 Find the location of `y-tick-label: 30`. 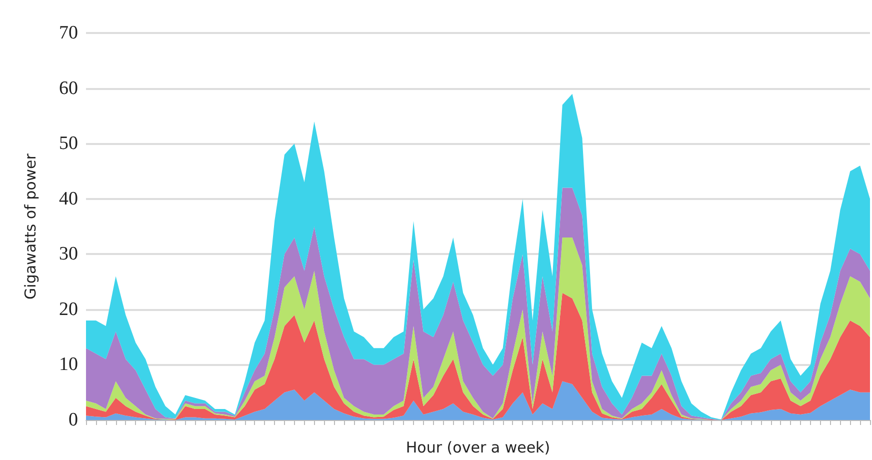

y-tick-label: 30 is located at coordinates (68, 254).